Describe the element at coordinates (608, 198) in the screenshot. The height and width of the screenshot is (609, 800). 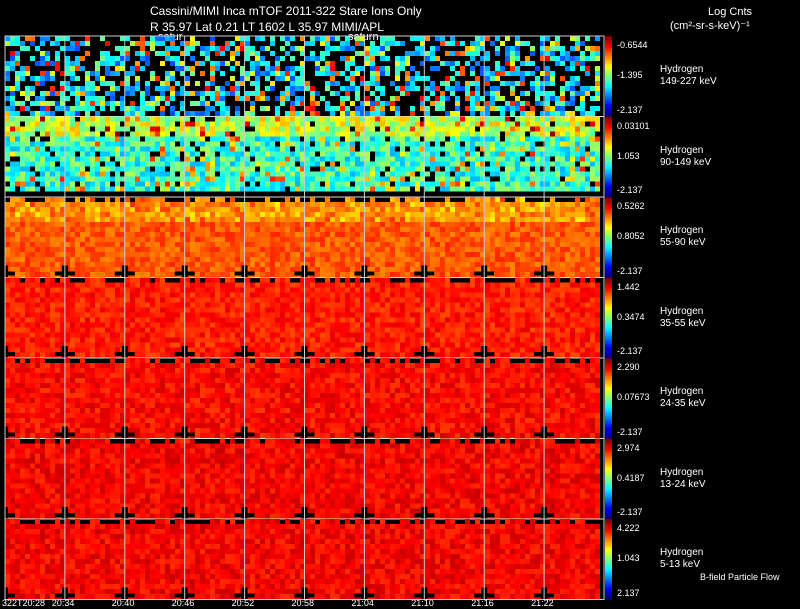
I see `colorbar-segment` at that location.